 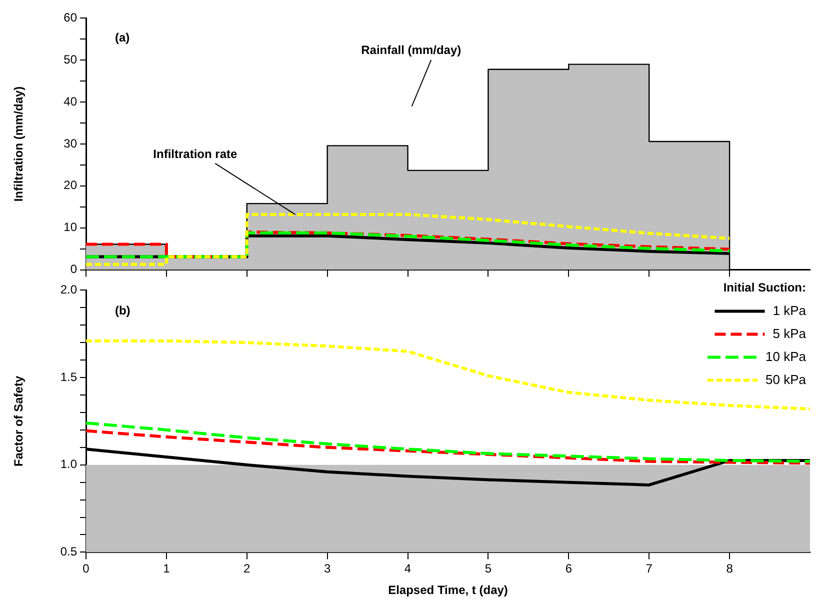 I want to click on legend-title: Initial Suction:, so click(x=764, y=287).